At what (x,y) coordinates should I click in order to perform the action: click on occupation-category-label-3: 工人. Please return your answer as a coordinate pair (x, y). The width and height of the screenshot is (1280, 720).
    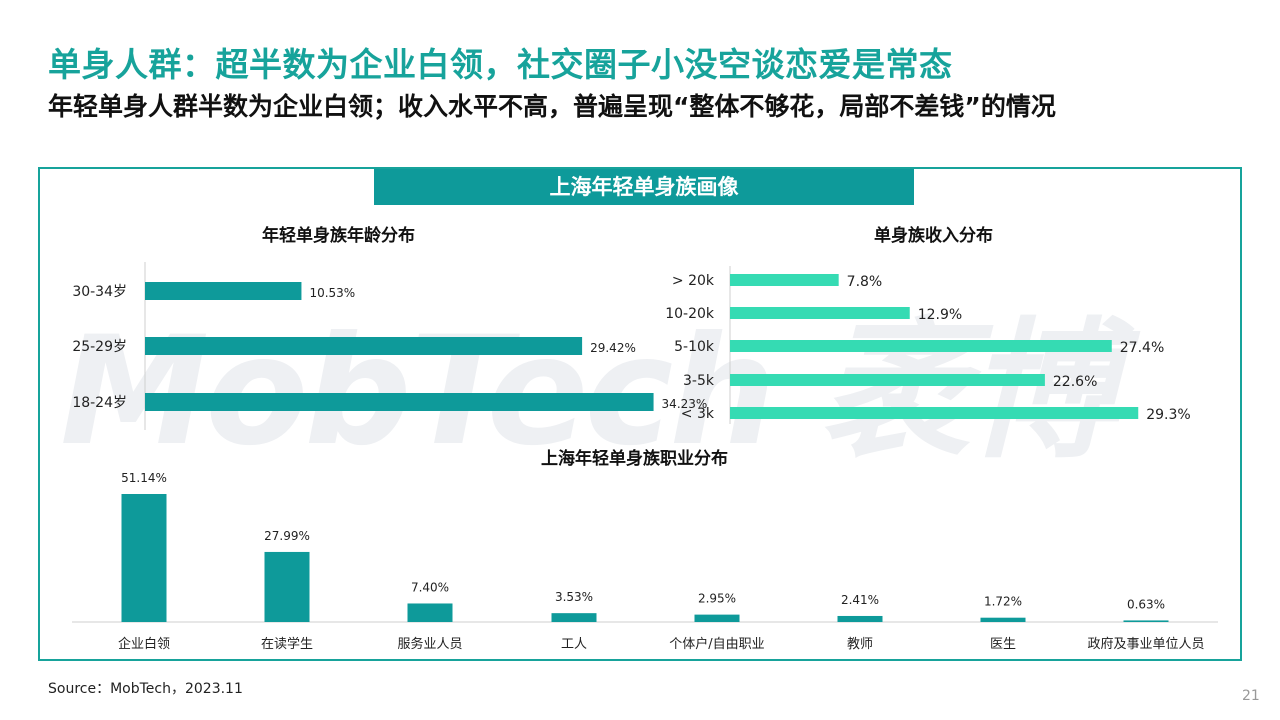
    Looking at the image, I should click on (574, 644).